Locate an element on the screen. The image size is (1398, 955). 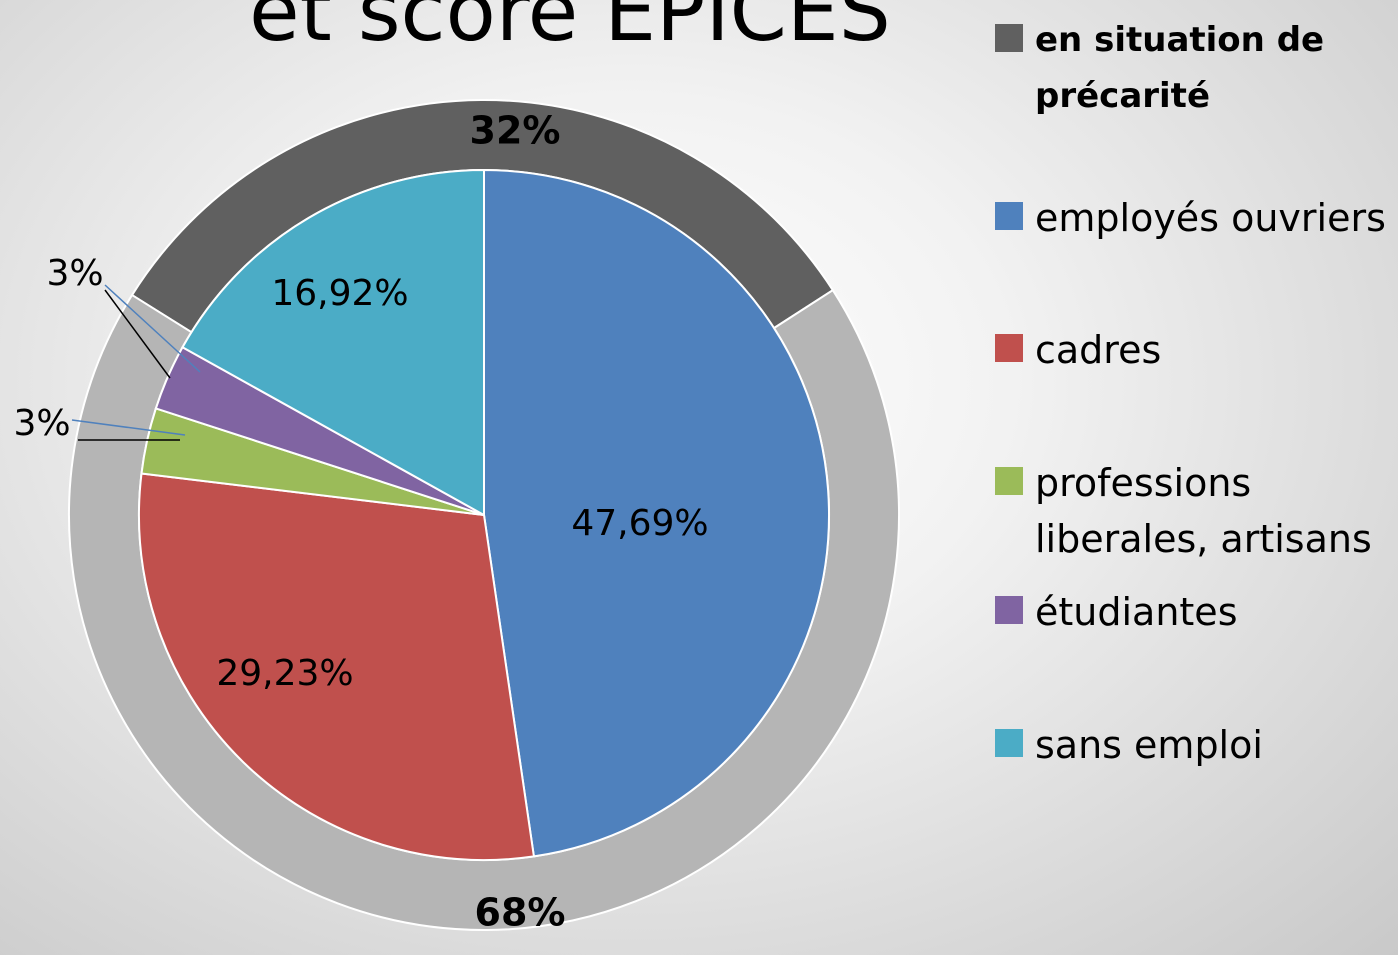
legend-item: employés ouvriers is located at coordinates (1195, 218).